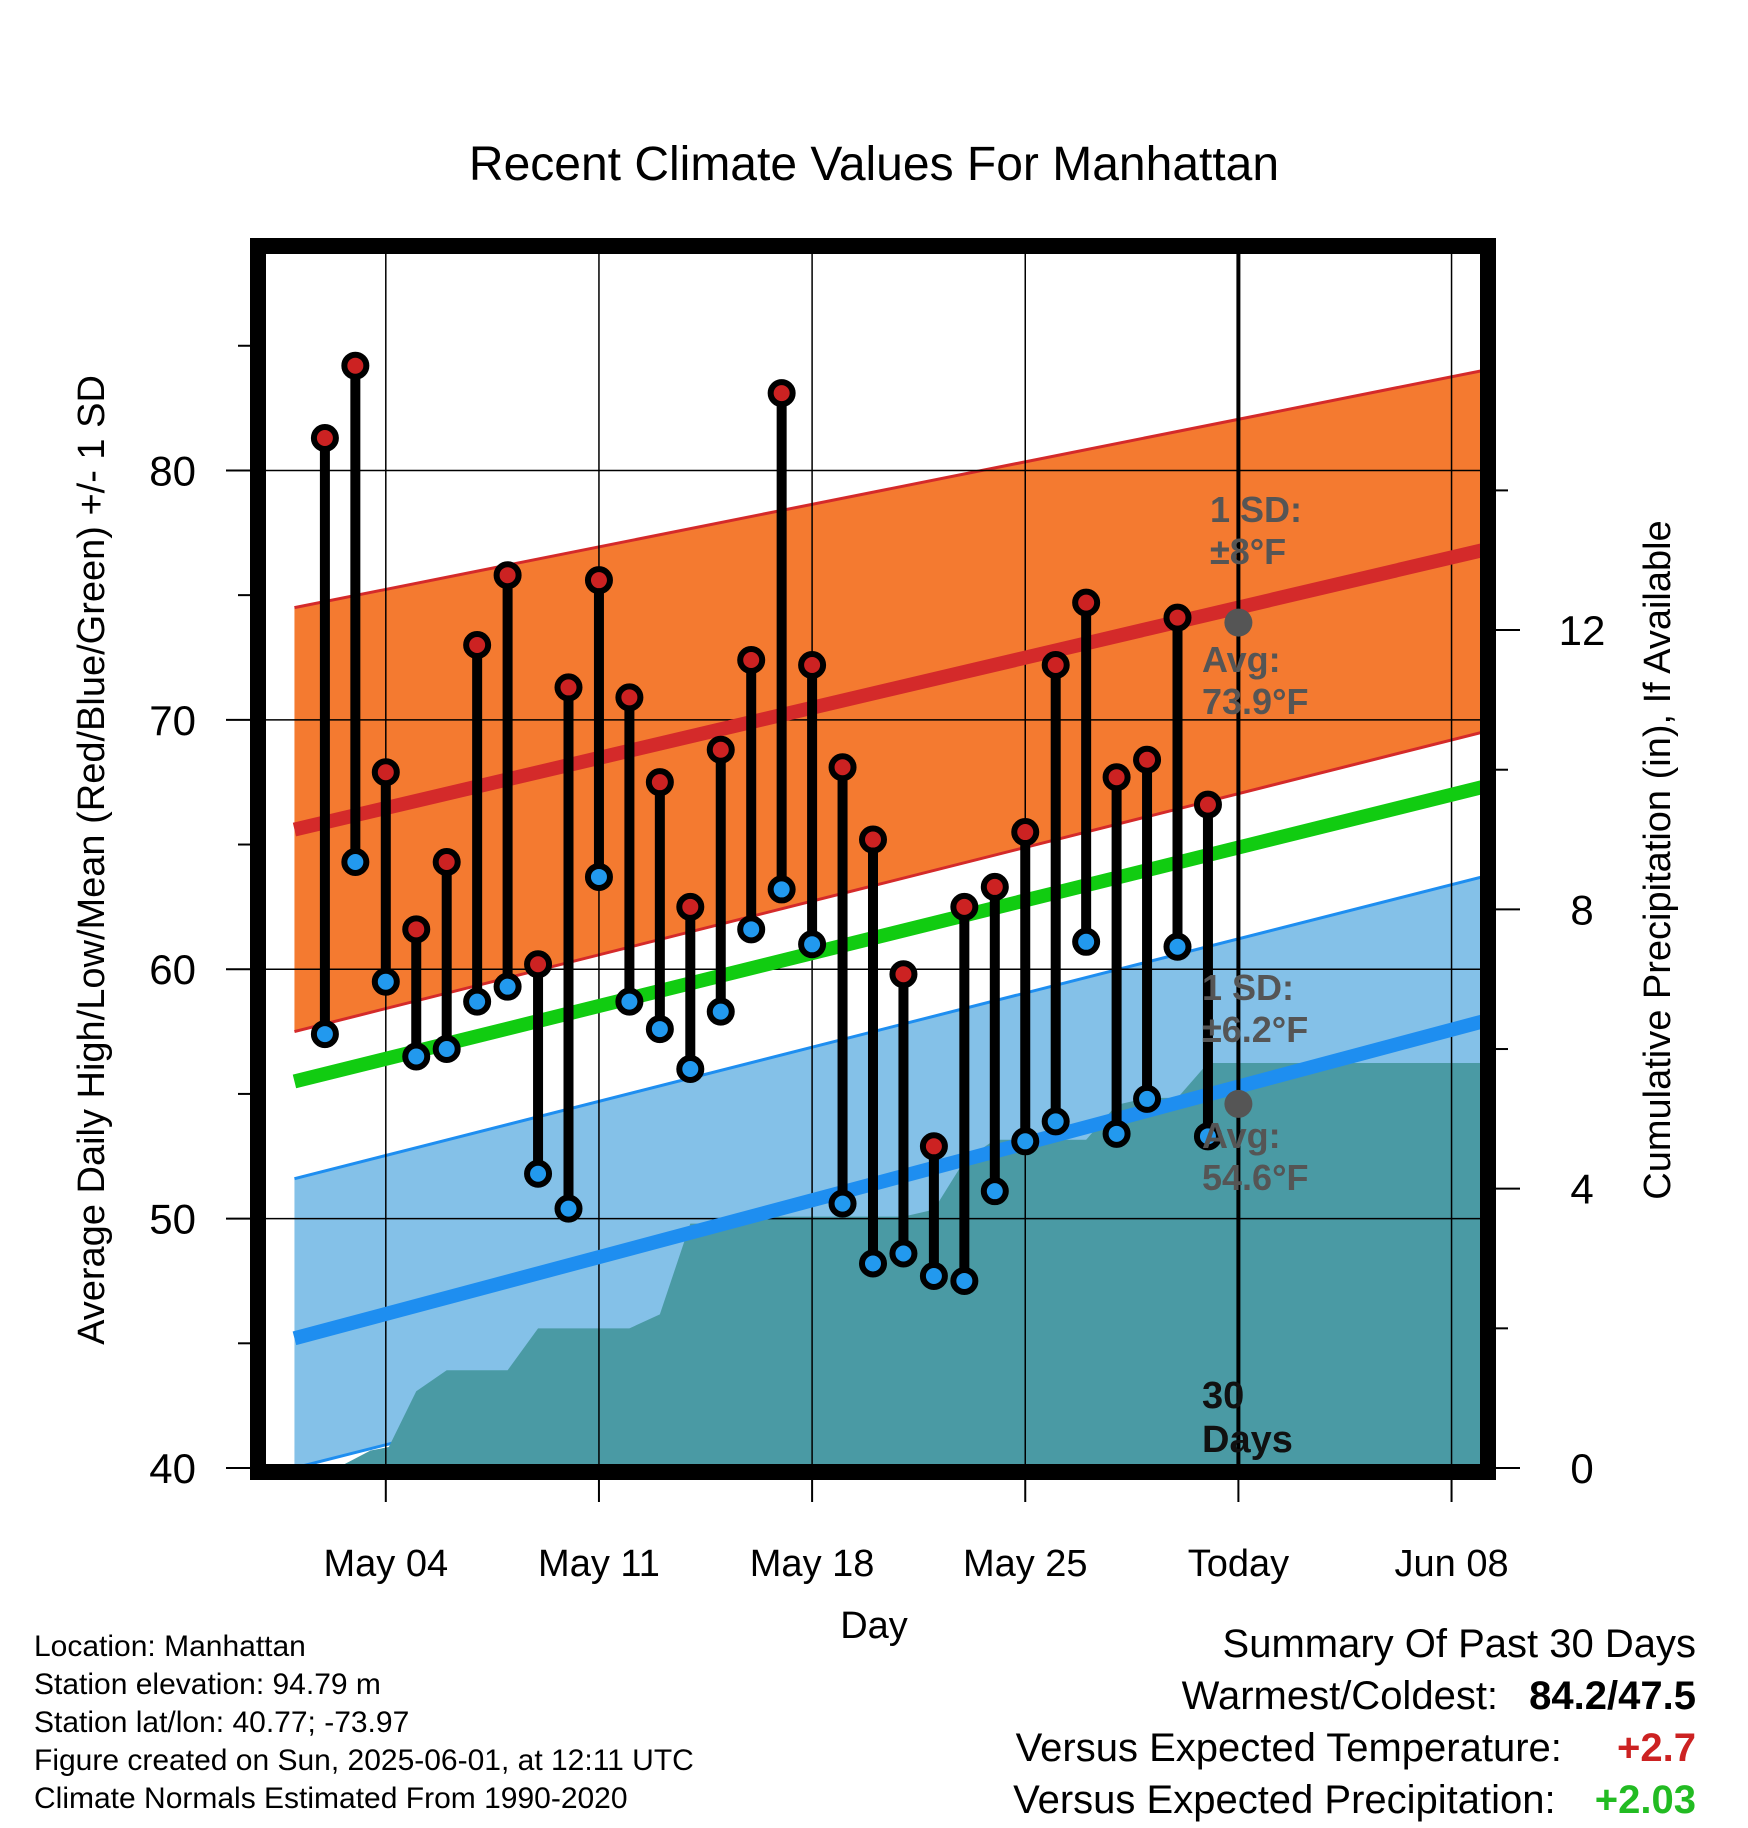  I want to click on high-sd-value: ±8°F, so click(1248, 551).